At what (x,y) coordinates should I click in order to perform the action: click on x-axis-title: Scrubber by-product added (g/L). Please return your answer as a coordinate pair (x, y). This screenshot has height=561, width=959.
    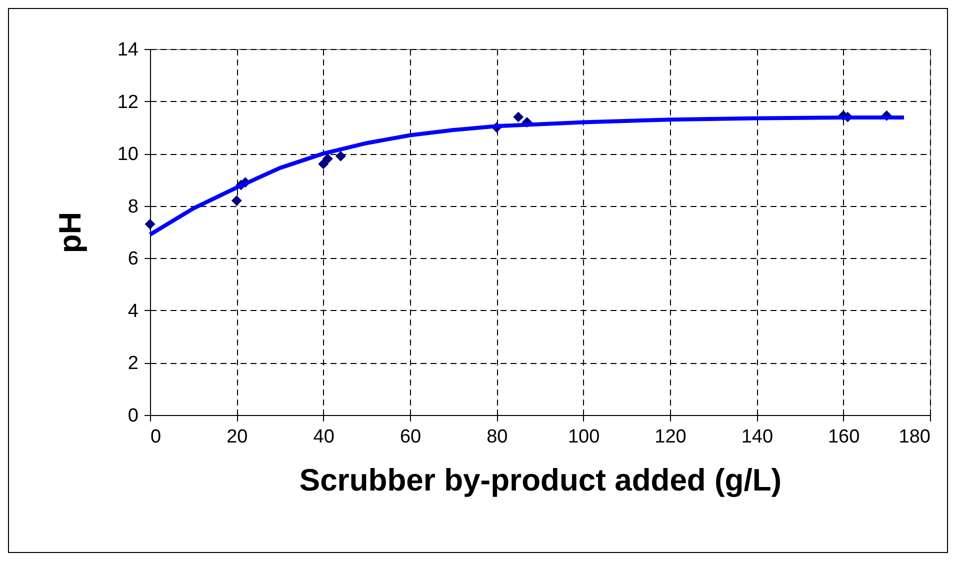
    Looking at the image, I should click on (540, 480).